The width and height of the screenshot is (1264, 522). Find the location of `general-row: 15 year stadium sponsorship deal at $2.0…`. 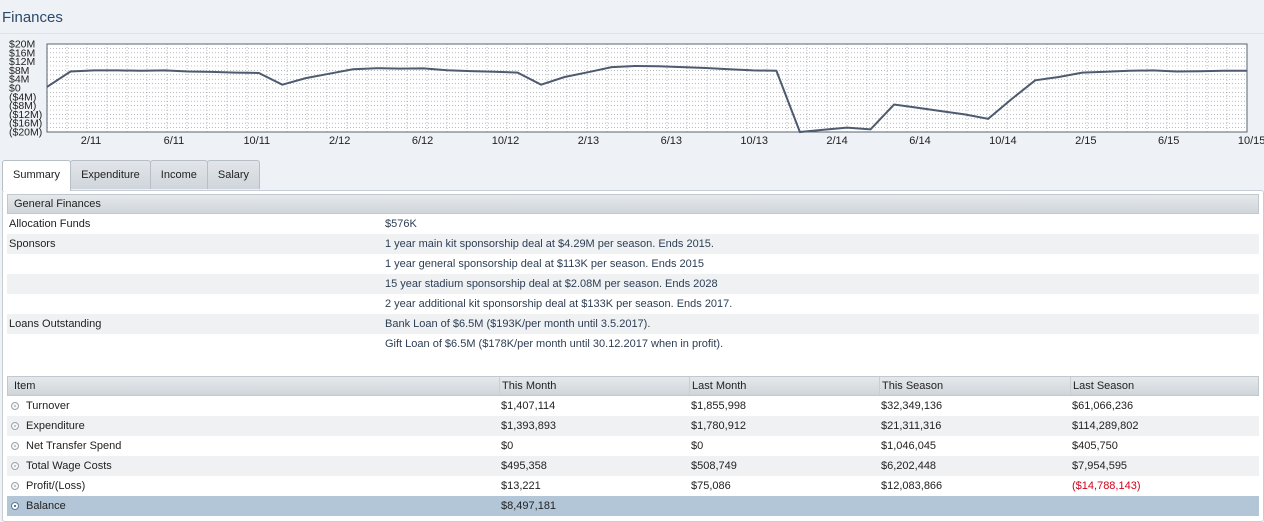

general-row: 15 year stadium sponsorship deal at $2.0… is located at coordinates (633, 284).